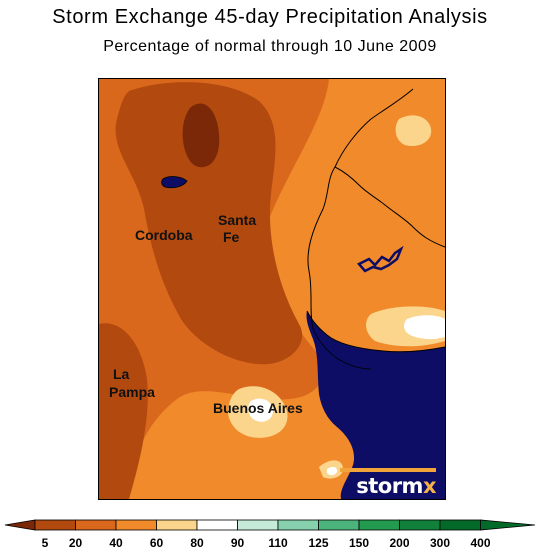 The height and width of the screenshot is (553, 540). I want to click on legend-tick-label: 150, so click(359, 543).